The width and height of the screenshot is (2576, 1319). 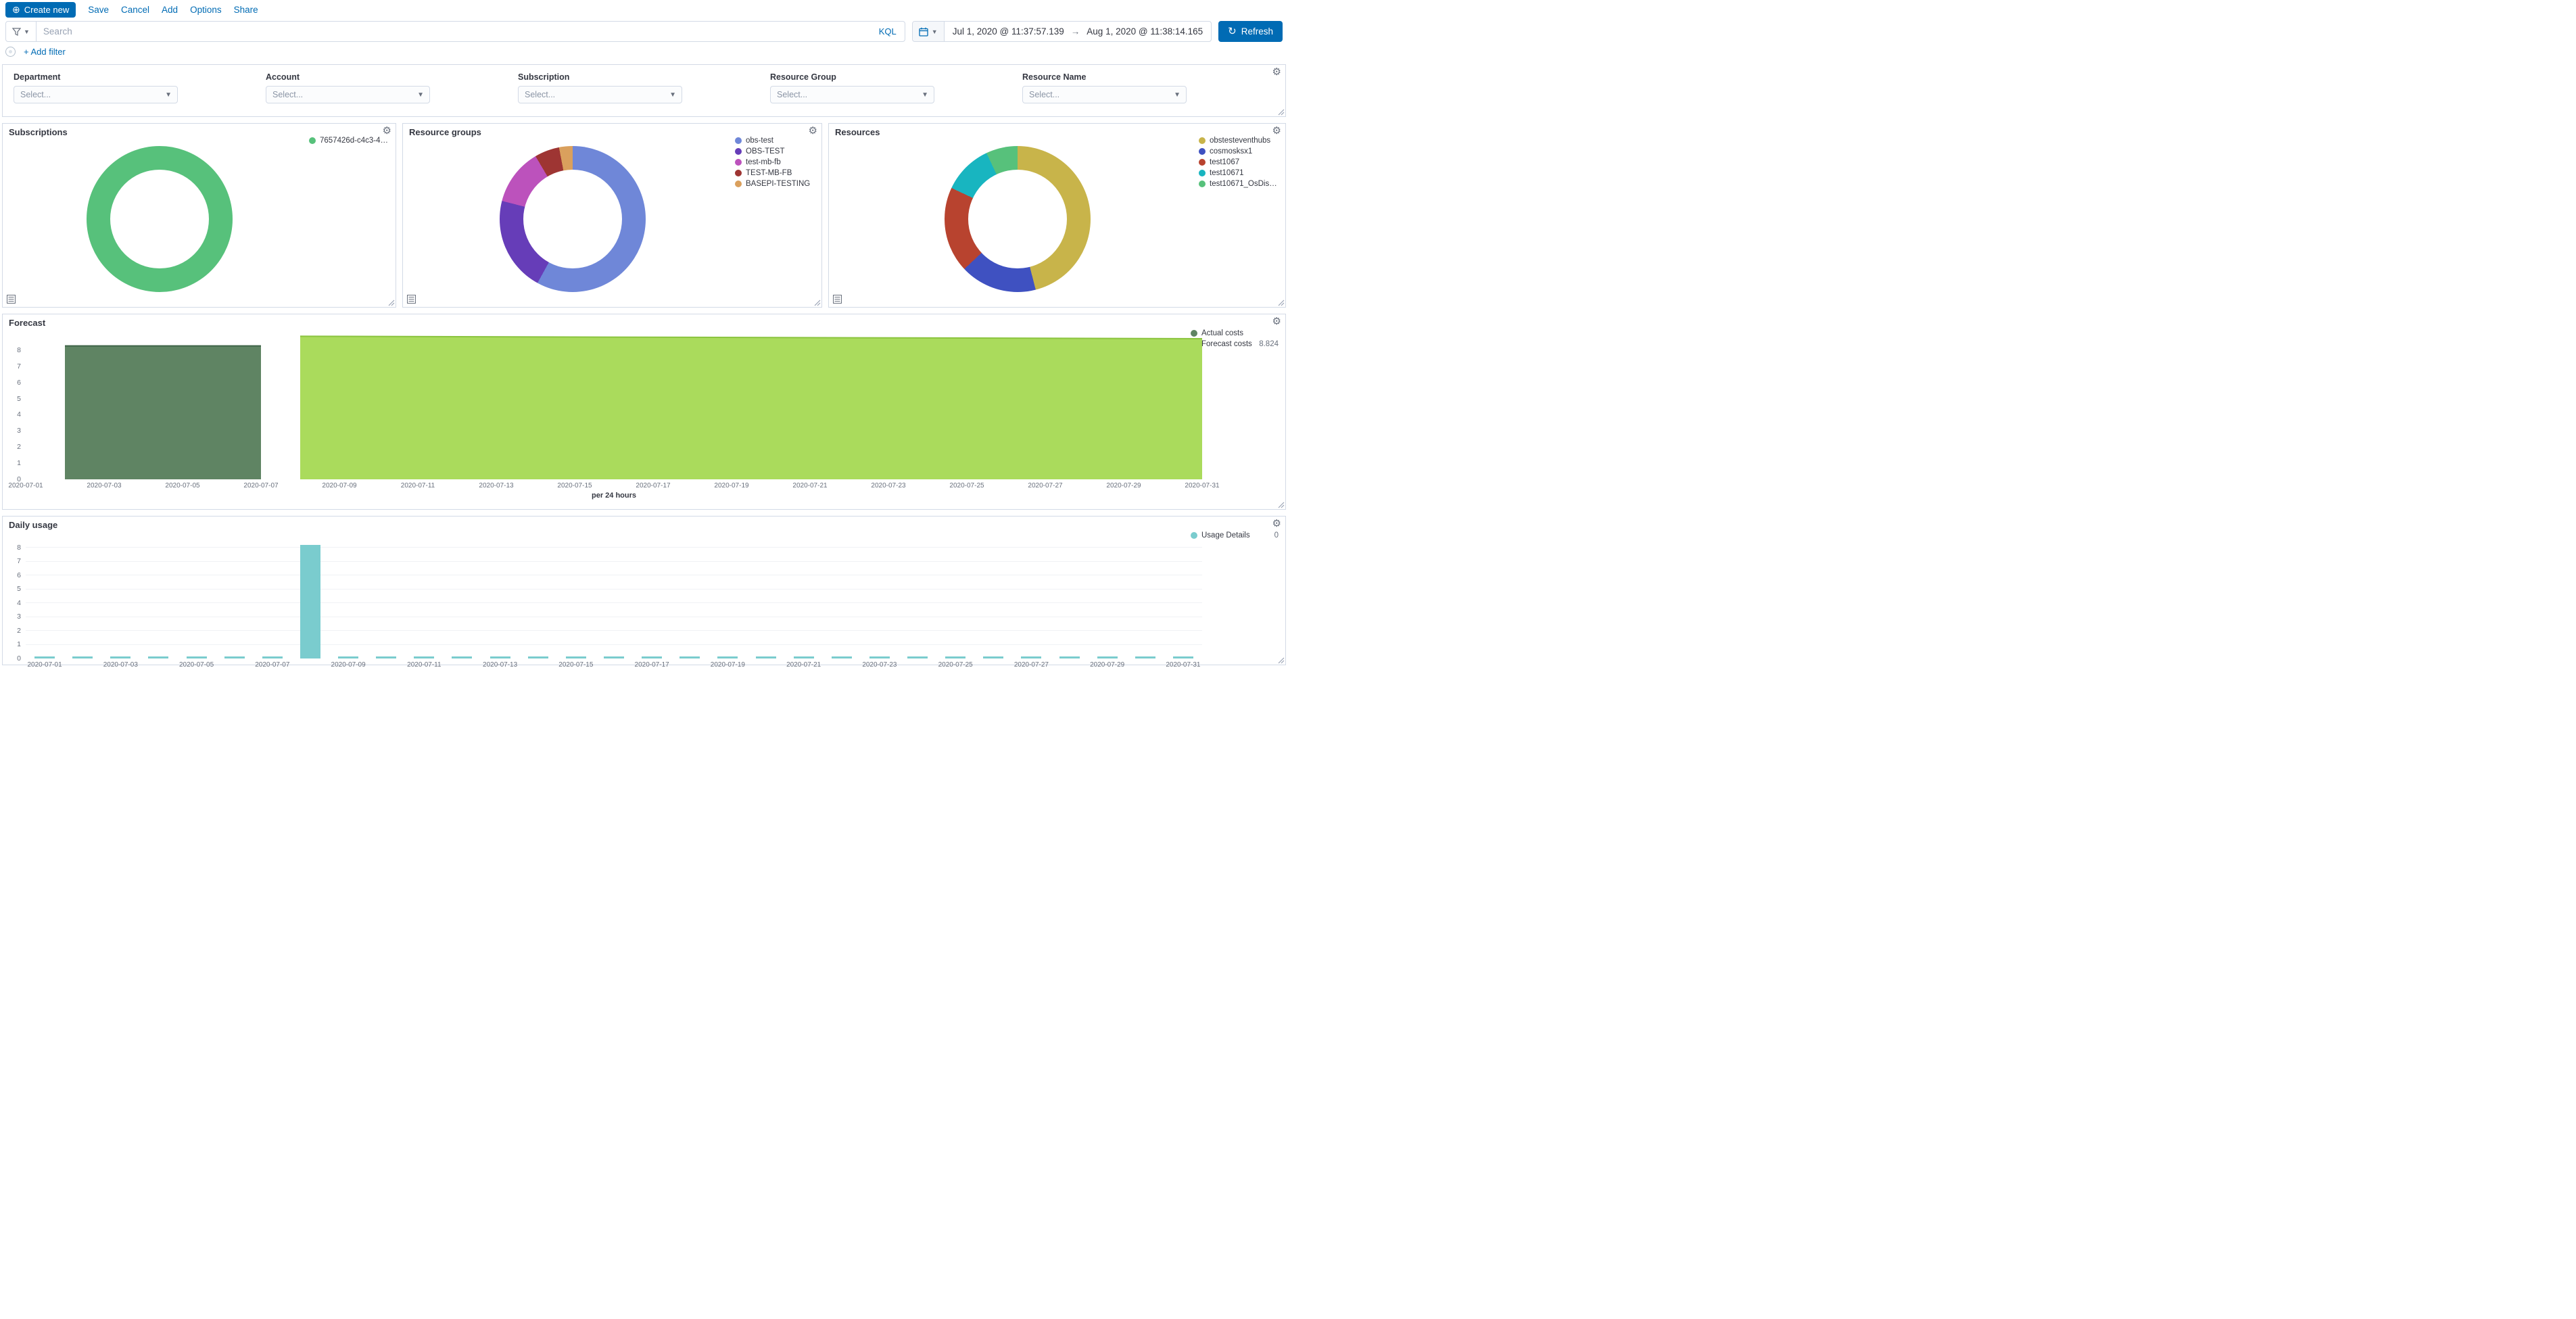 What do you see at coordinates (574, 485) in the screenshot?
I see `x-axis-label: 2020-07-15` at bounding box center [574, 485].